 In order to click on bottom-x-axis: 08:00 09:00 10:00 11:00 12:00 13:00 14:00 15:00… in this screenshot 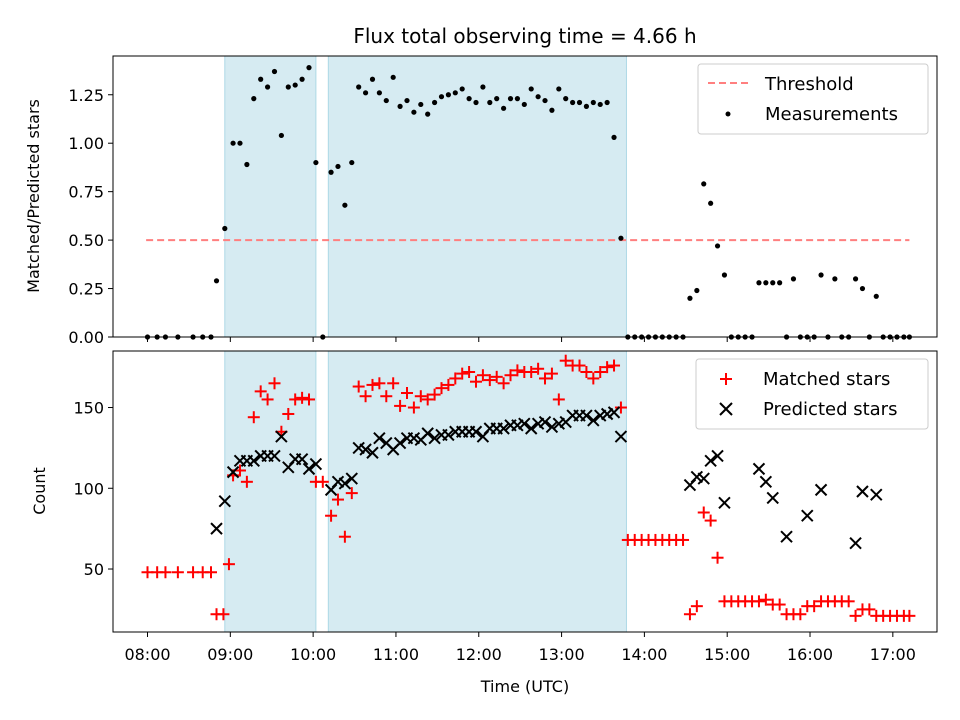, I will do `click(520, 648)`.